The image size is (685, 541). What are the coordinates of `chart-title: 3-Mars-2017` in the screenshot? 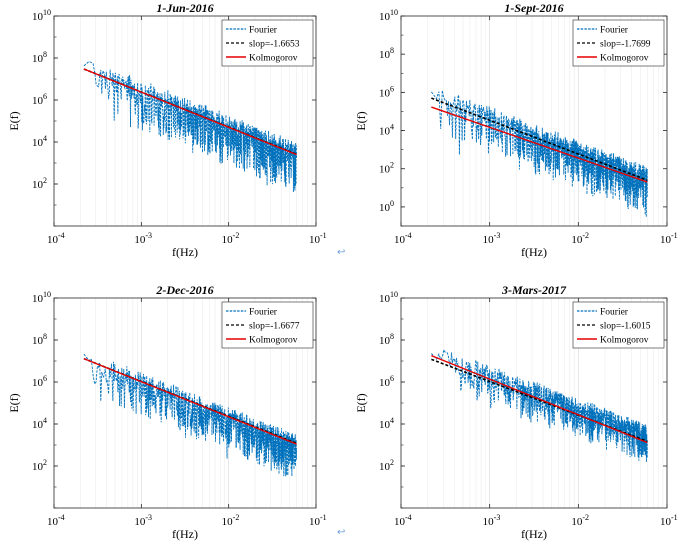 It's located at (534, 290).